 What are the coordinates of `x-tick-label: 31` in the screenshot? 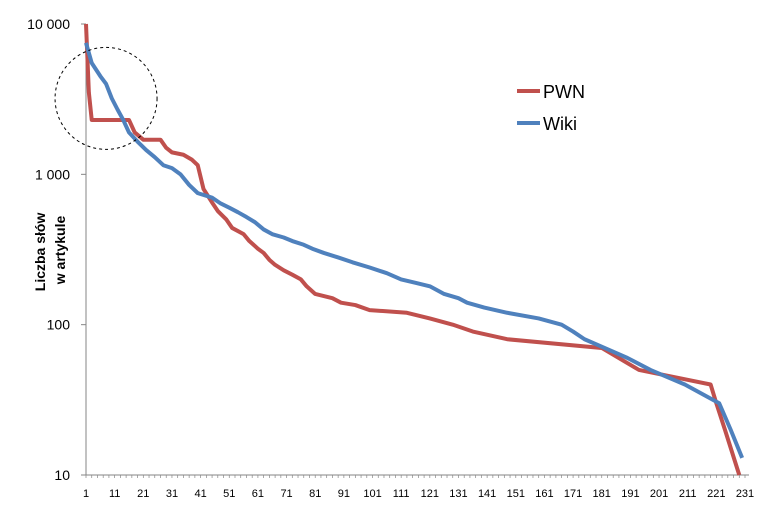 It's located at (172, 494).